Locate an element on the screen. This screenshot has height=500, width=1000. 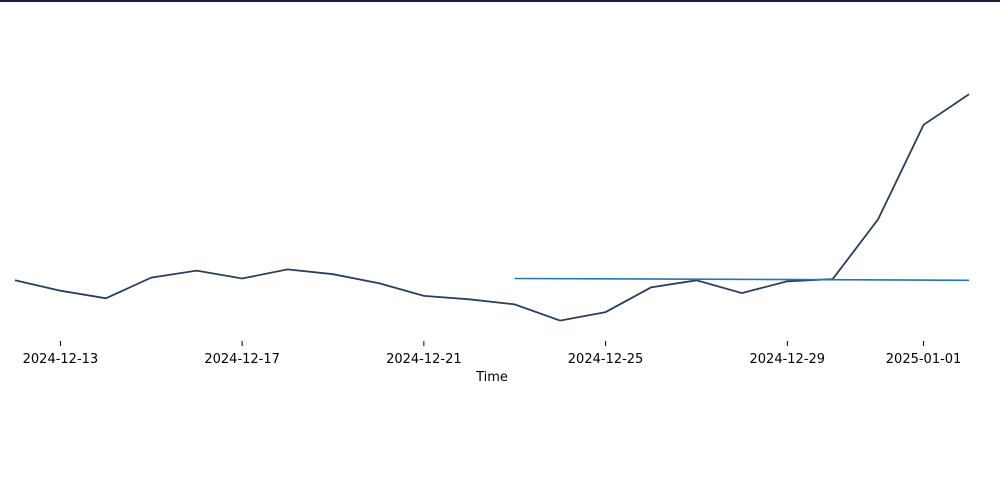
x-tick-label: 2024-12-29 is located at coordinates (788, 359).